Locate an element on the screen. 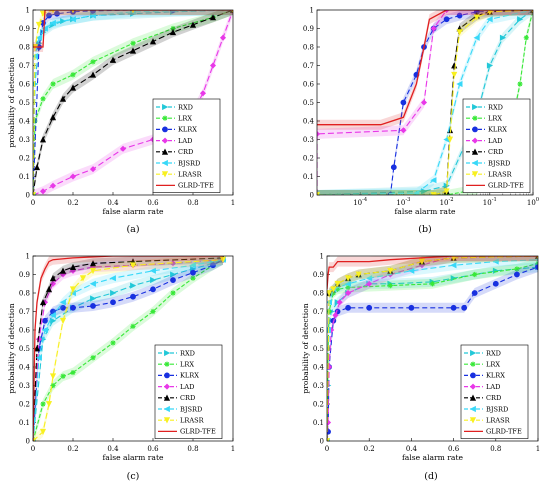 The width and height of the screenshot is (550, 488). series-band-lrx is located at coordinates (133, 102).